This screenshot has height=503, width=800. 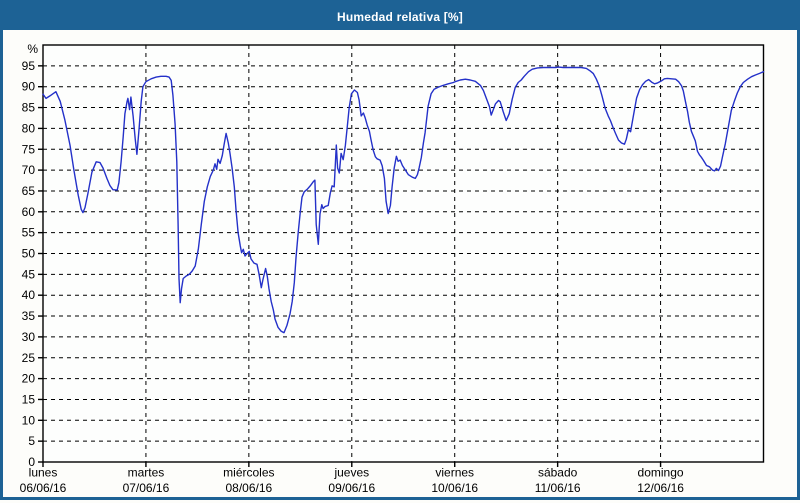 What do you see at coordinates (29, 379) in the screenshot?
I see `y-tick-label: 20` at bounding box center [29, 379].